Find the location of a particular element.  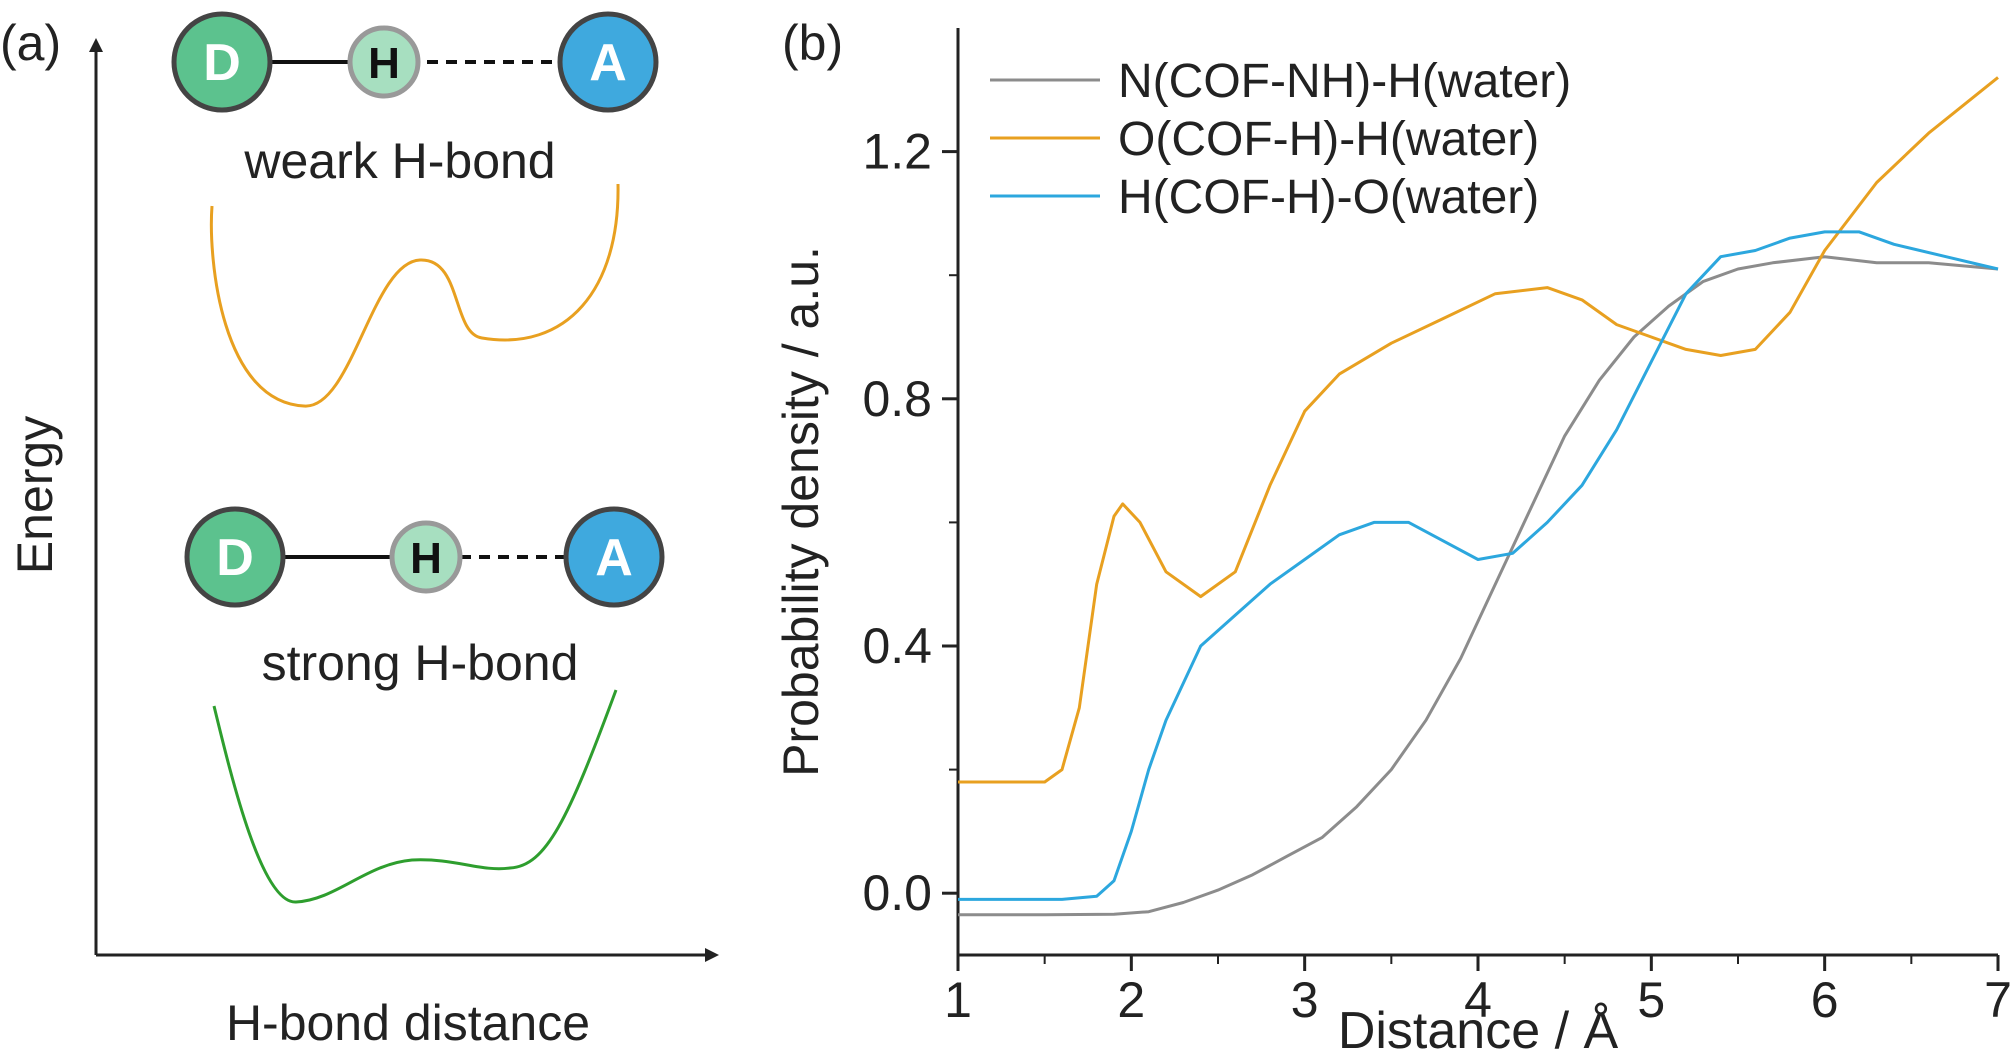

y-tick-label: 0.4 is located at coordinates (897, 646).